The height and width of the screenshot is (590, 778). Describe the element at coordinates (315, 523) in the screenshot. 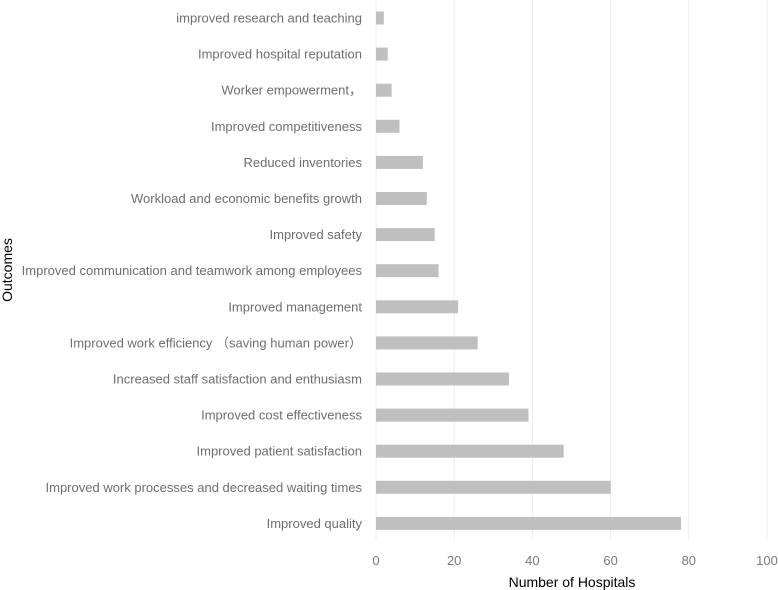

I see `category-label: Improved quality` at that location.